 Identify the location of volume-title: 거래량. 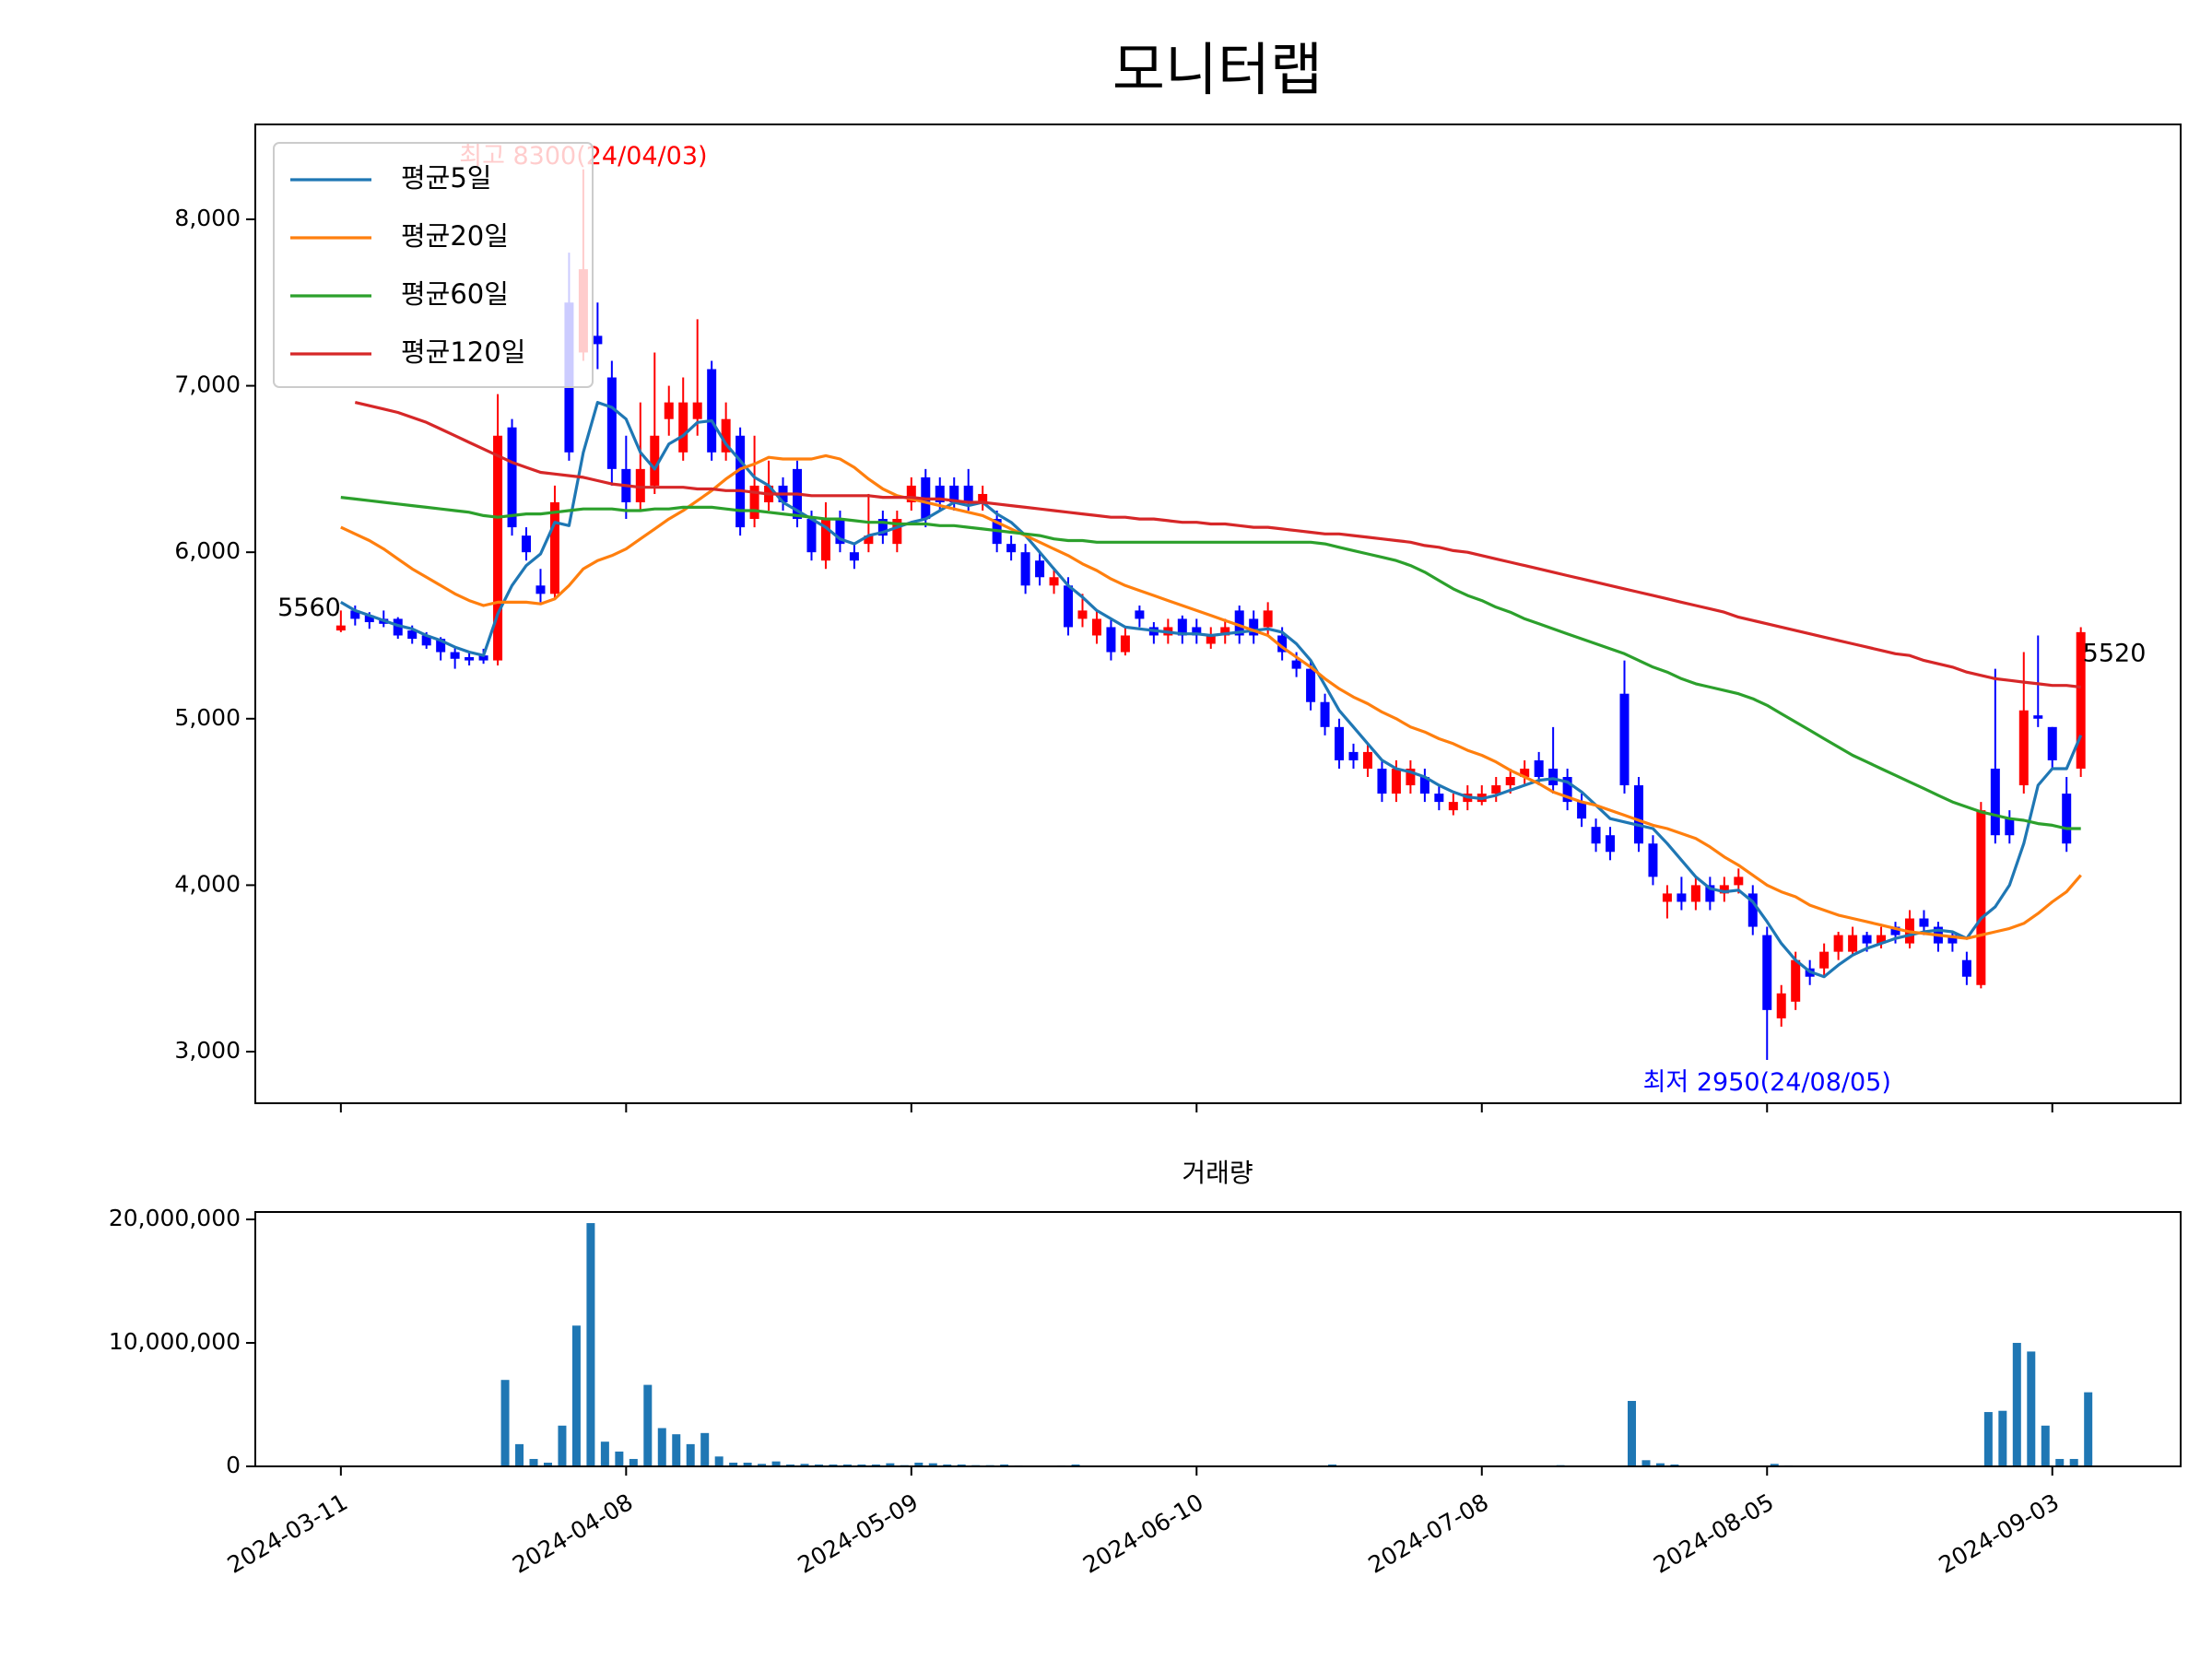
(1217, 1173).